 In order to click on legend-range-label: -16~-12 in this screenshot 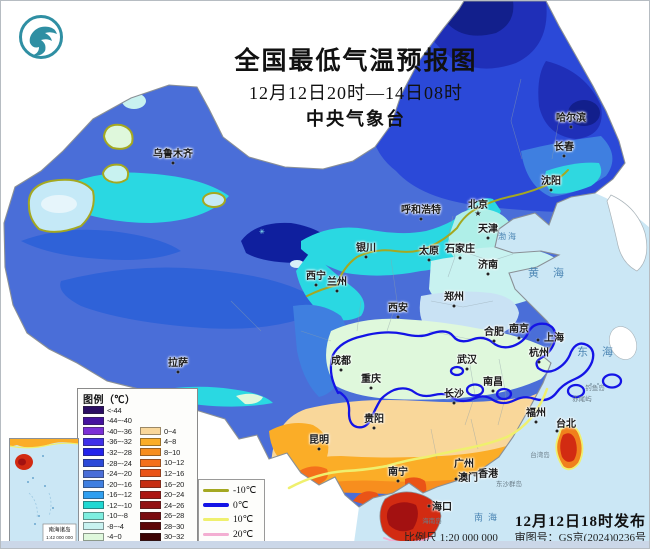, I will do `click(119, 495)`.